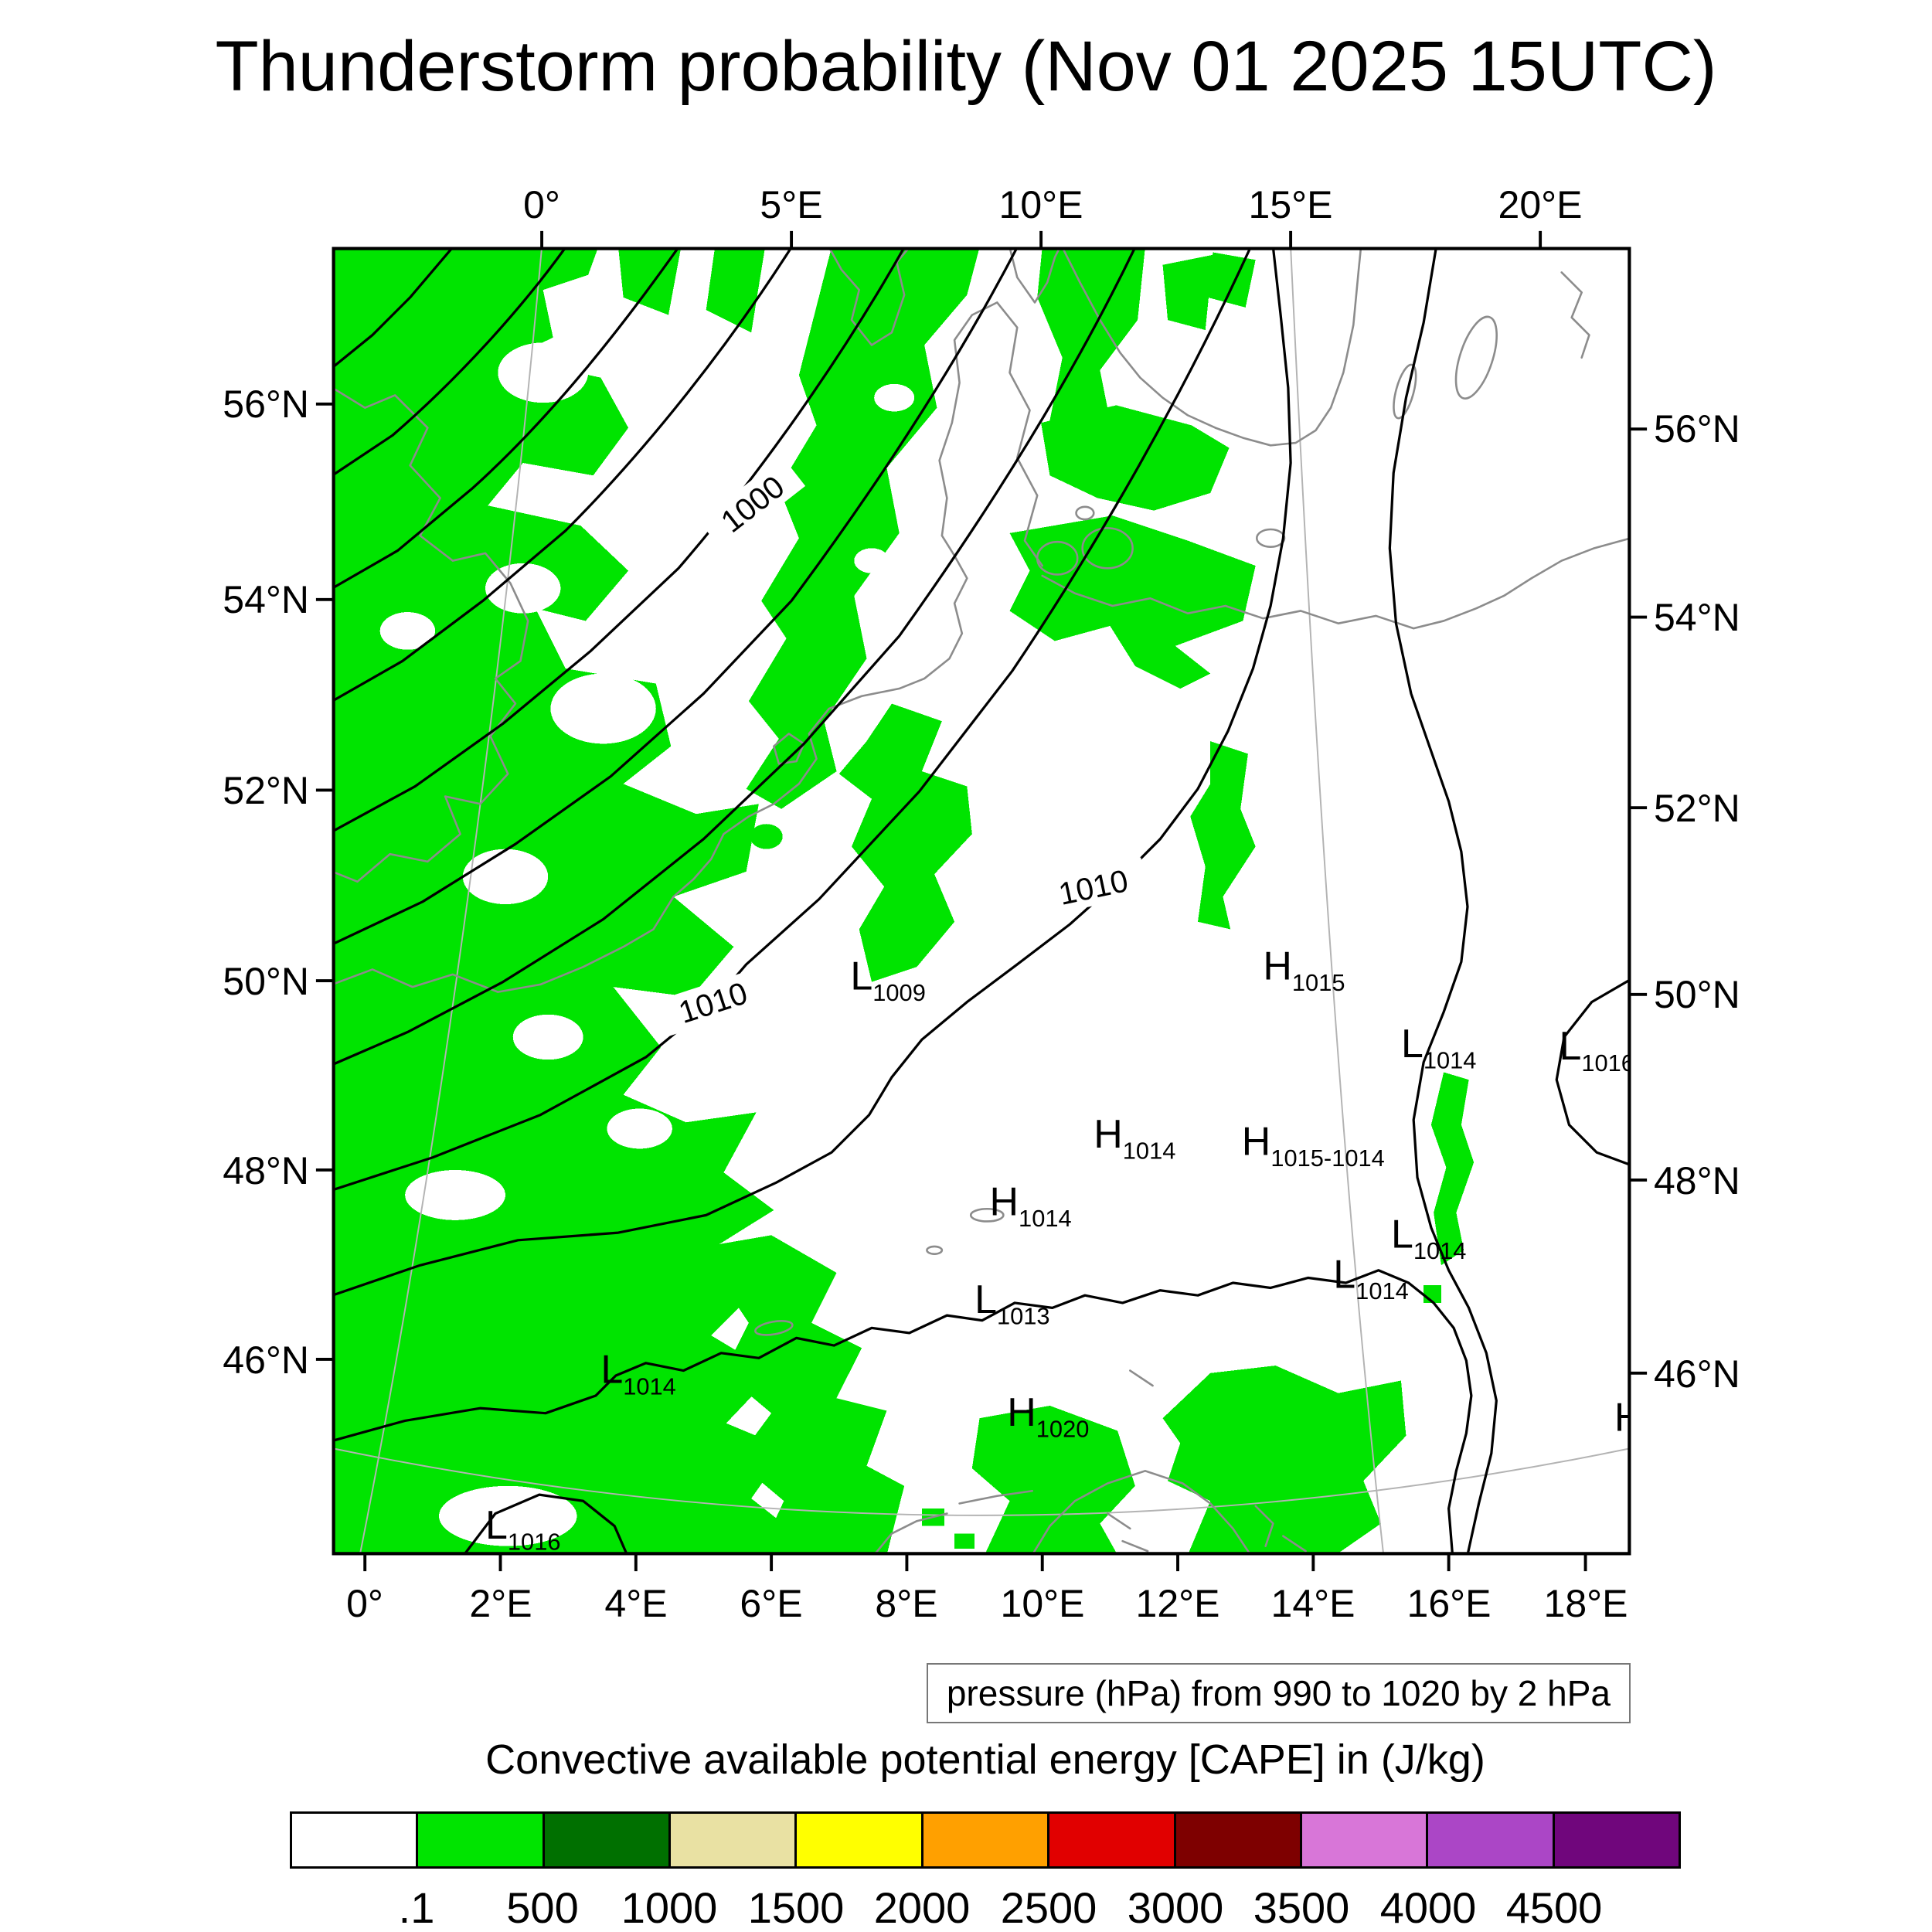  I want to click on right-axis-label-2: 52°N, so click(1697, 808).